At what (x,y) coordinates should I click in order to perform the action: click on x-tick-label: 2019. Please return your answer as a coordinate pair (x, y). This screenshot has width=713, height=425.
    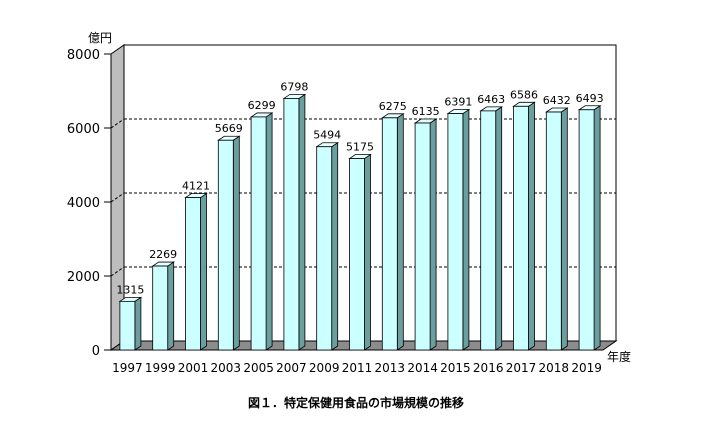
    Looking at the image, I should click on (586, 368).